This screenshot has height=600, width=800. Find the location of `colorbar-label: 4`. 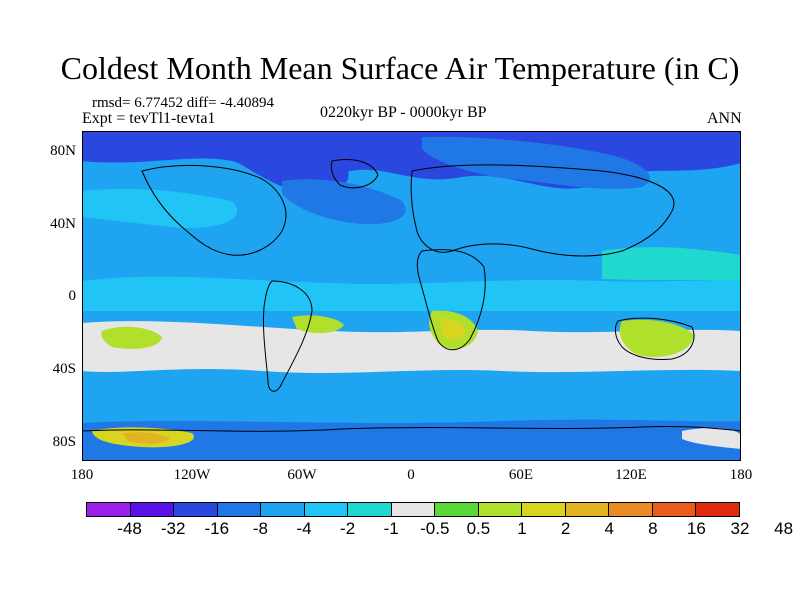

colorbar-label: 4 is located at coordinates (609, 528).